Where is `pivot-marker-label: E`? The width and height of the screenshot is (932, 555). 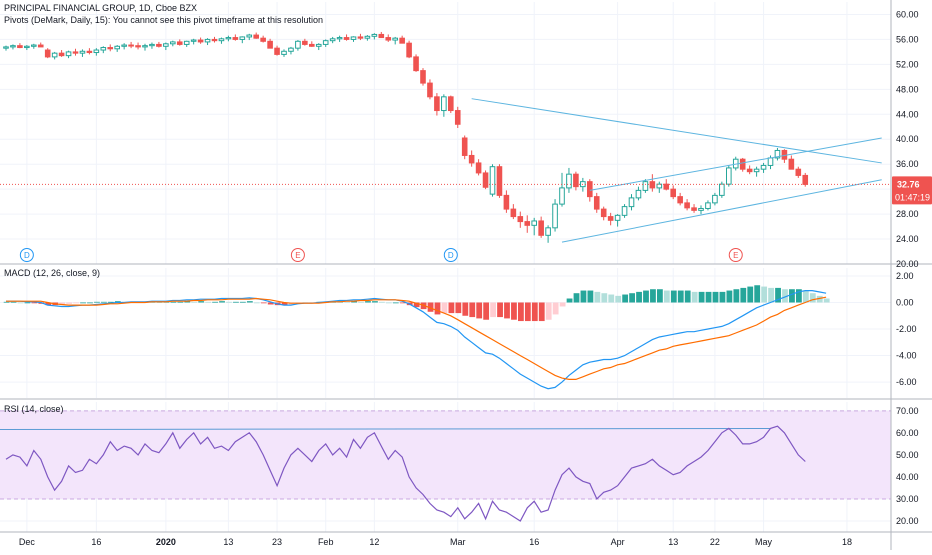 pivot-marker-label: E is located at coordinates (297, 255).